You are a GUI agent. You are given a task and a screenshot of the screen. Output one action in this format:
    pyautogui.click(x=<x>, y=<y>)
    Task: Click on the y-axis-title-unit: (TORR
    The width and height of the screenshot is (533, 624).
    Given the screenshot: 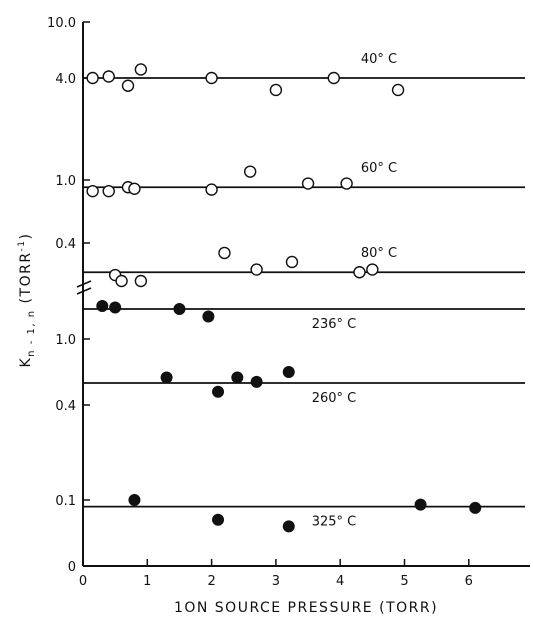 What is the action you would take?
    pyautogui.click(x=26, y=277)
    